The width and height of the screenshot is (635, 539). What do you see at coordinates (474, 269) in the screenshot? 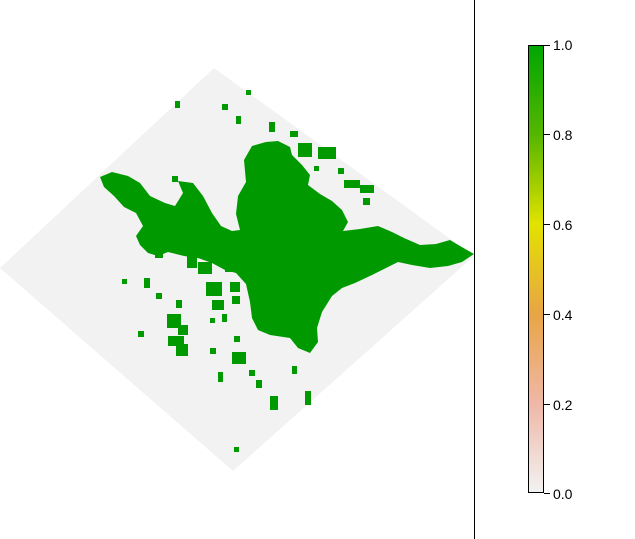
I see `panel-divider` at bounding box center [474, 269].